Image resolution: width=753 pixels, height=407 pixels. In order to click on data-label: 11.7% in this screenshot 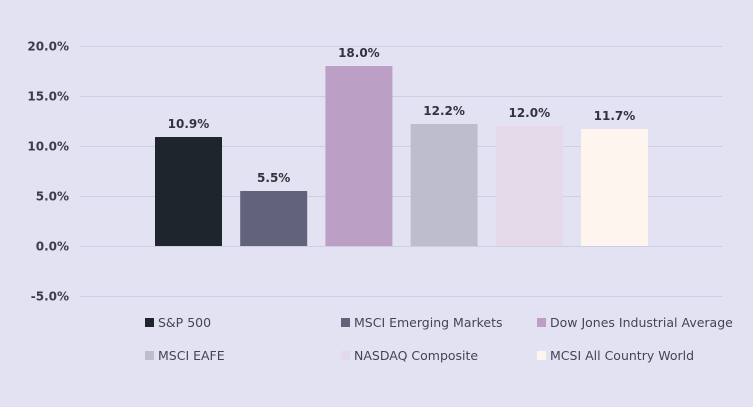, I will do `click(615, 116)`.